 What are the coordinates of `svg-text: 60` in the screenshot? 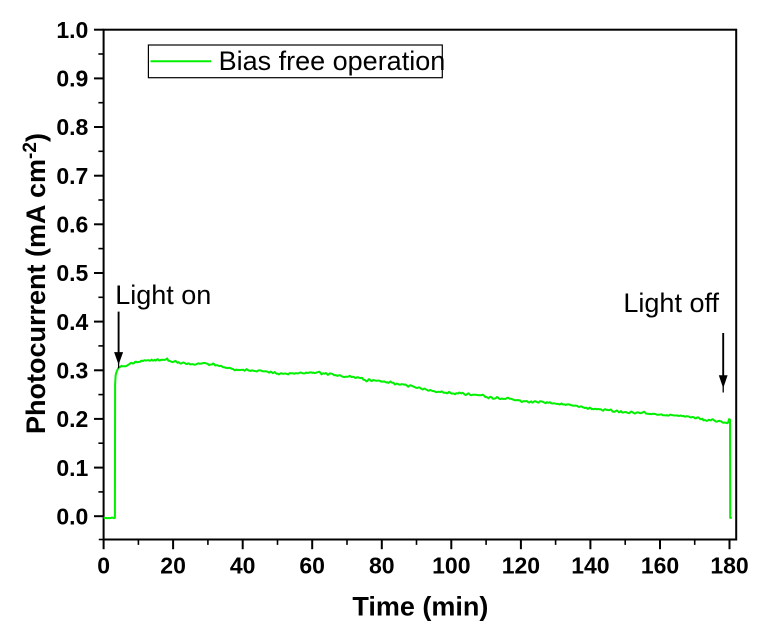 It's located at (312, 566).